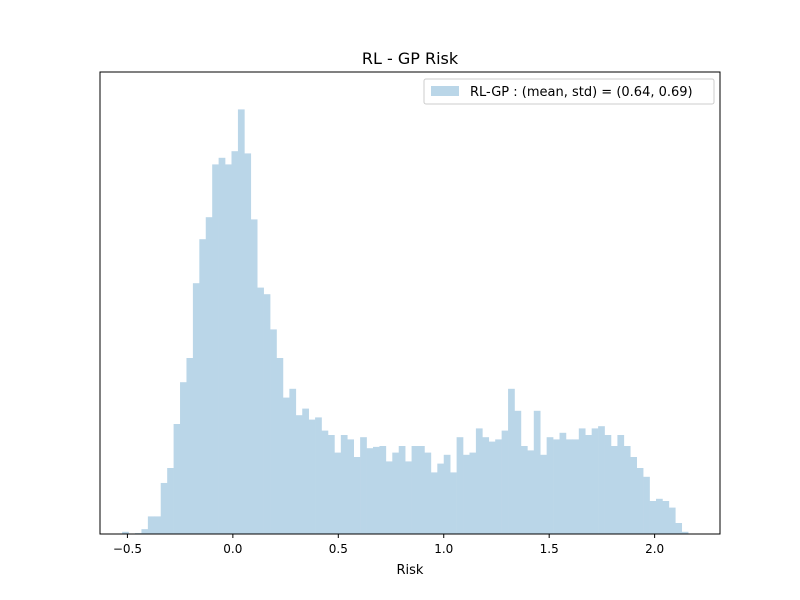 The width and height of the screenshot is (800, 600). Describe the element at coordinates (654, 549) in the screenshot. I see `x-tick-label: 2.0` at that location.